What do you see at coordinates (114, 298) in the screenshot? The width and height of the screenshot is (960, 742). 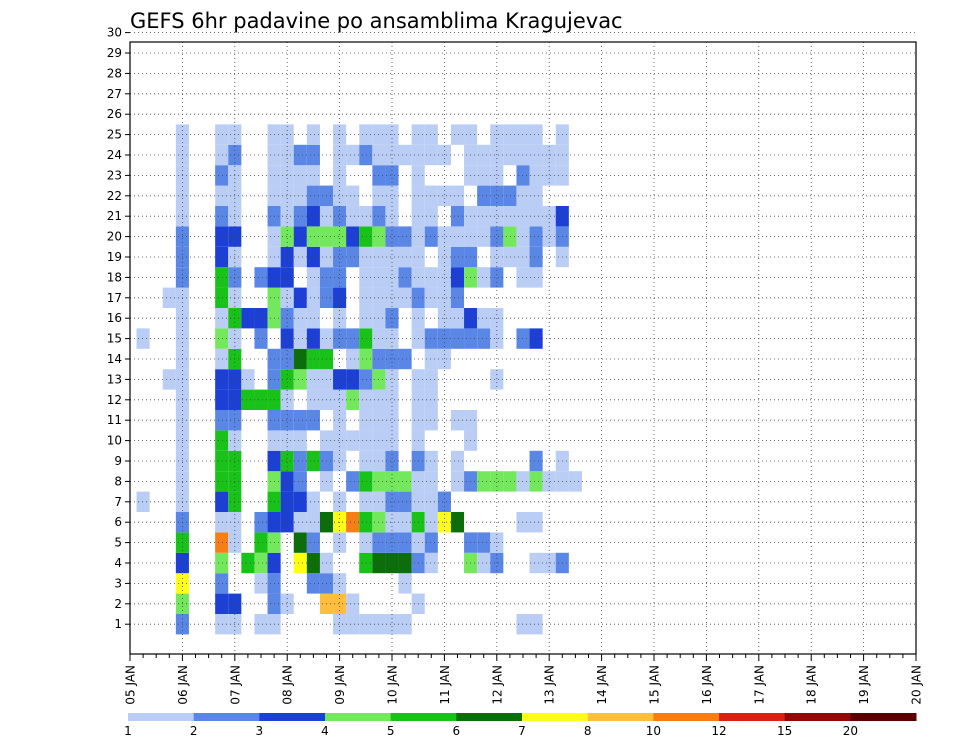 I see `y-tick-label: 17` at bounding box center [114, 298].